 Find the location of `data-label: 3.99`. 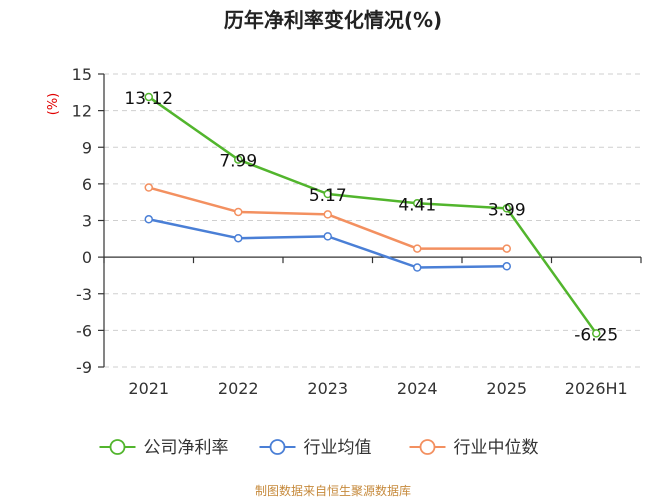

data-label: 3.99 is located at coordinates (507, 210).